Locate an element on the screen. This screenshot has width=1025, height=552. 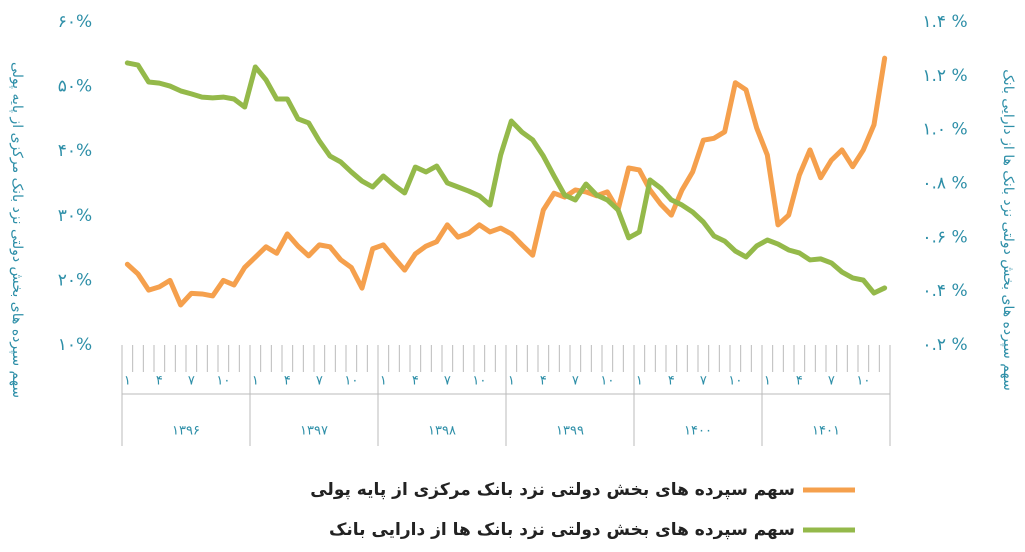
y-tick-label: ۶۰% is located at coordinates (75, 22).